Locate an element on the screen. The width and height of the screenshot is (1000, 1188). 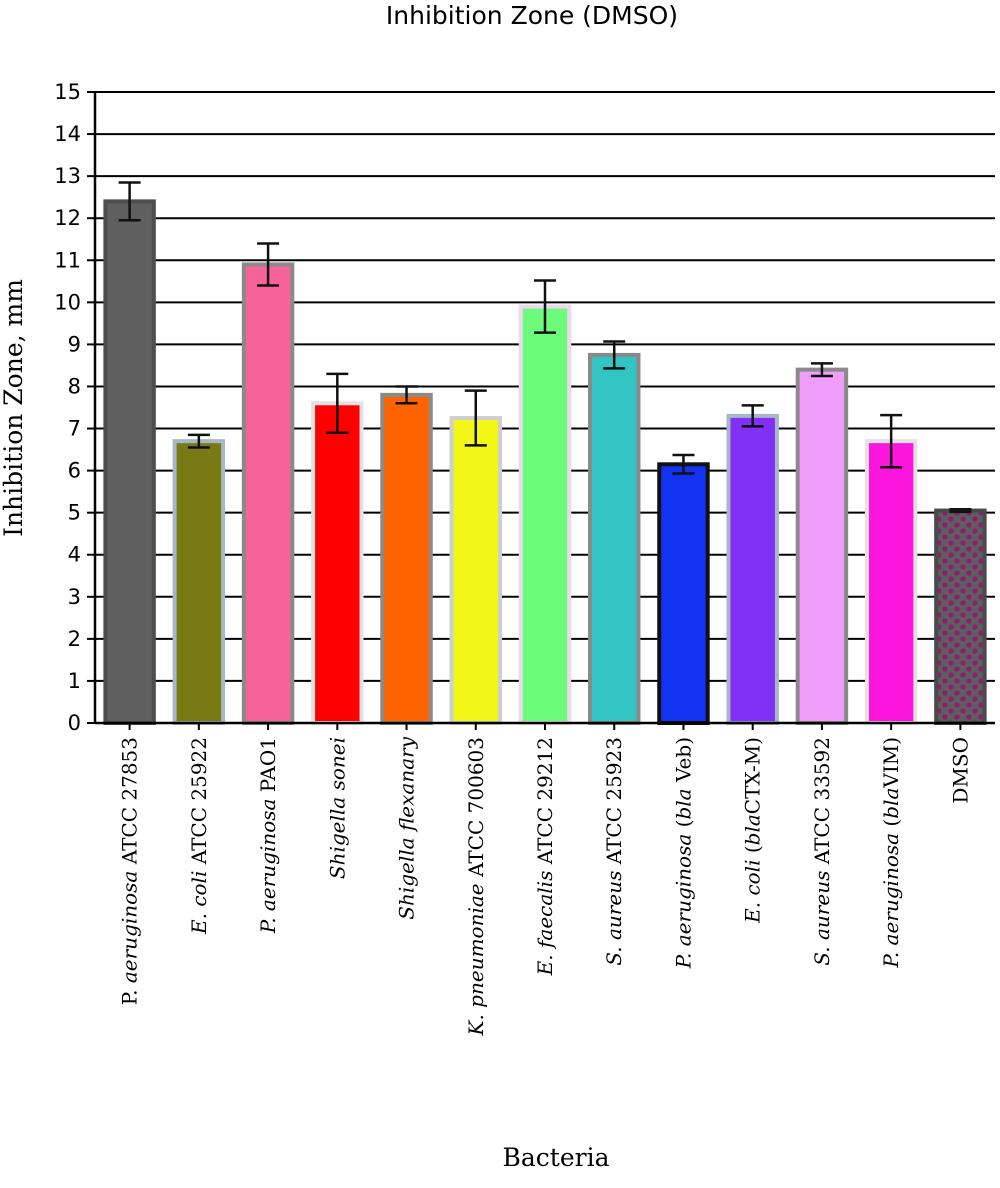
y-tick-label: 10 is located at coordinates (67, 302).